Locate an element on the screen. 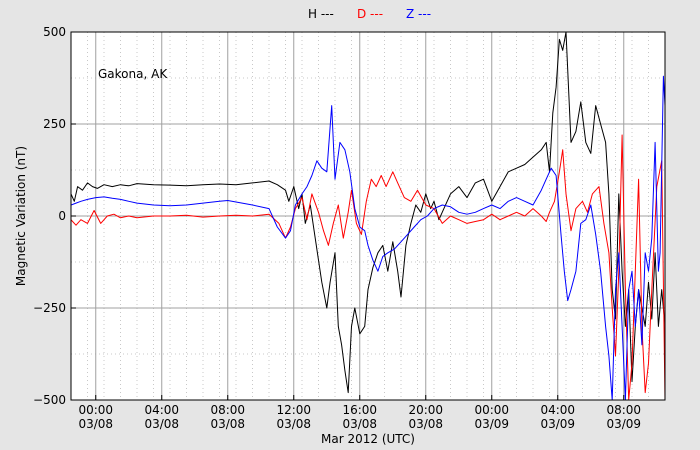  legend: H --- D --- Z --- is located at coordinates (369, 14).